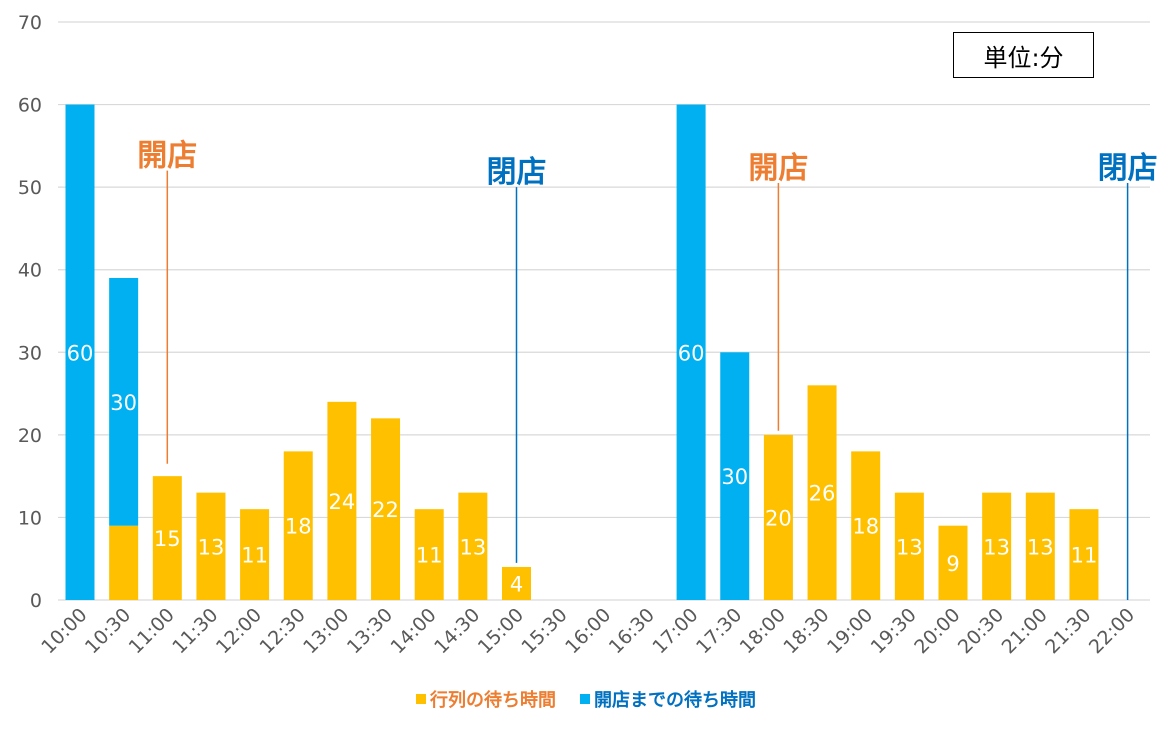  I want to click on x-tick-label: 16:00, so click(588, 631).